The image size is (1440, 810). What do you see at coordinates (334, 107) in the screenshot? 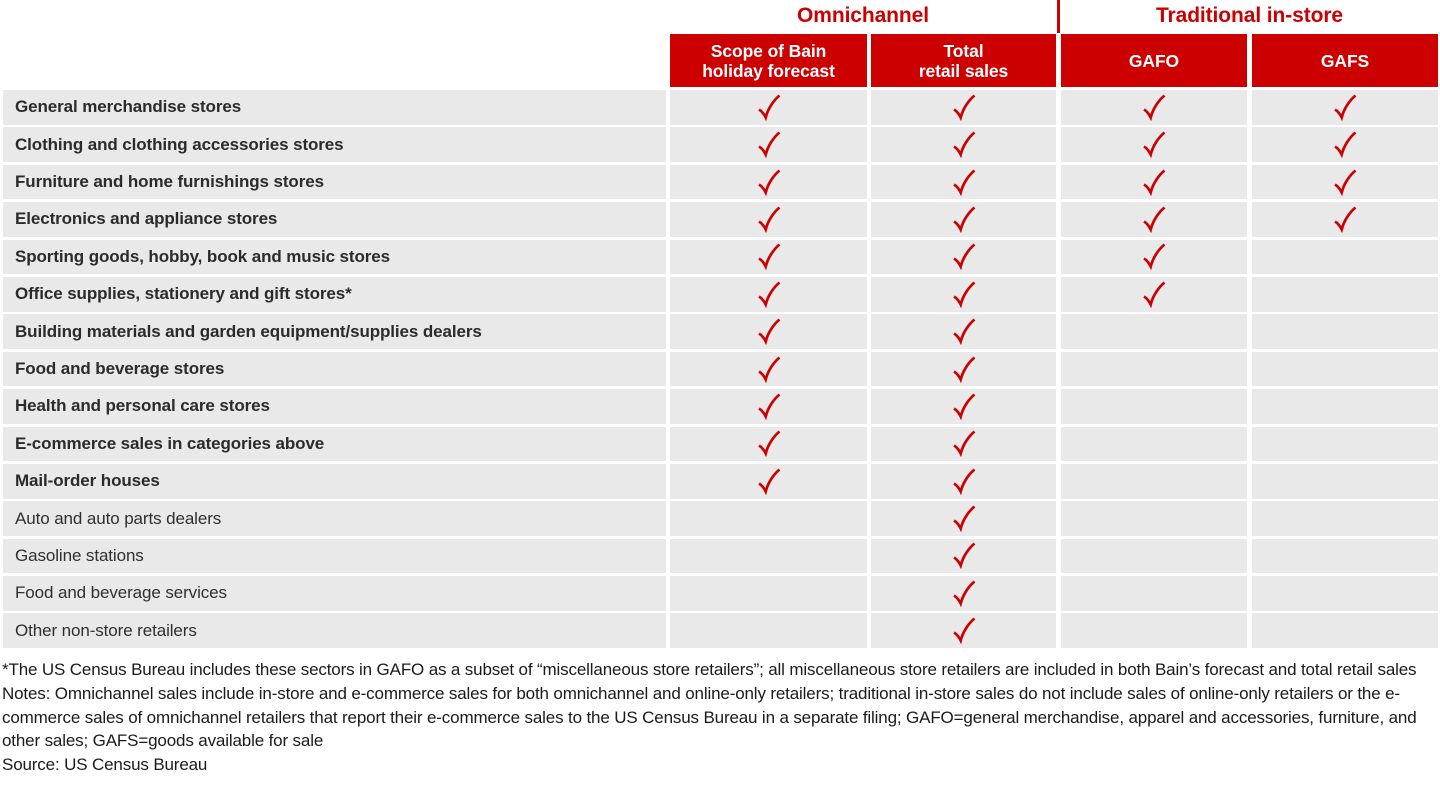
I see `row-label: General merchandise stores` at bounding box center [334, 107].